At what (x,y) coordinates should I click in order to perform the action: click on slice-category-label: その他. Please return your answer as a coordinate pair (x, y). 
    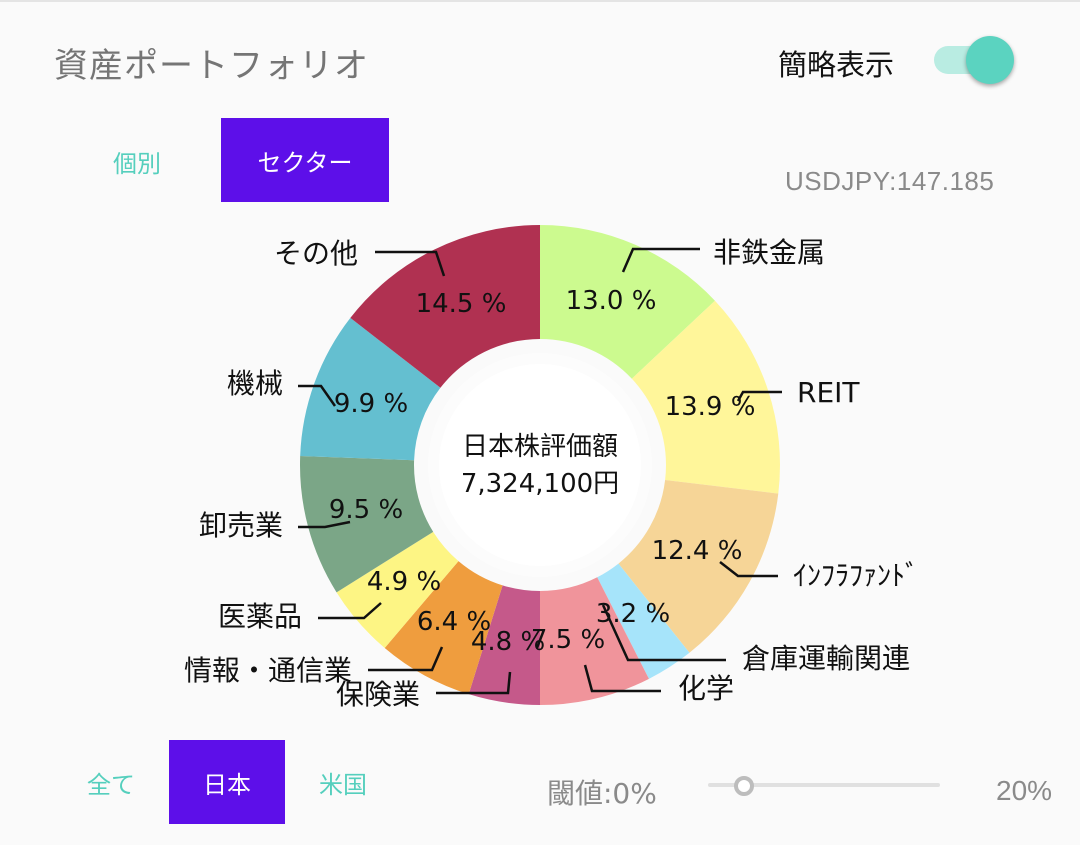
    Looking at the image, I should click on (316, 253).